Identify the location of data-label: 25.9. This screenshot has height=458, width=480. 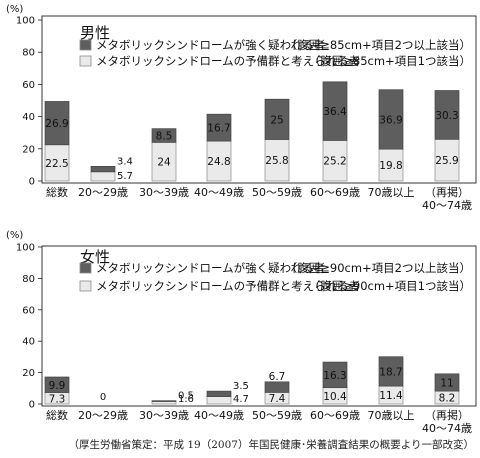
(446, 161).